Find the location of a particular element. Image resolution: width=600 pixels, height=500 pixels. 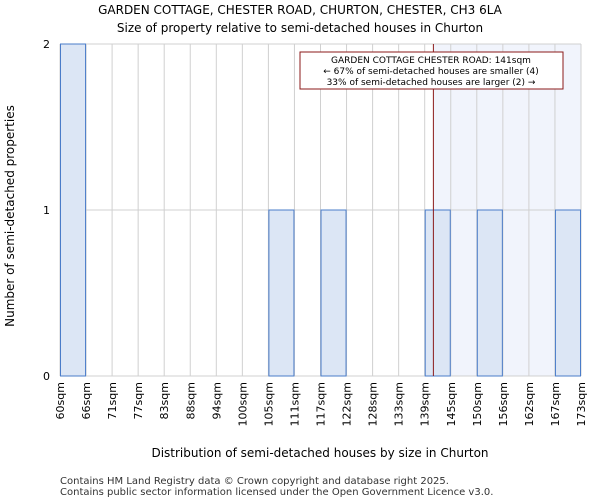

x-tick-label: 145sqm is located at coordinates (451, 404).